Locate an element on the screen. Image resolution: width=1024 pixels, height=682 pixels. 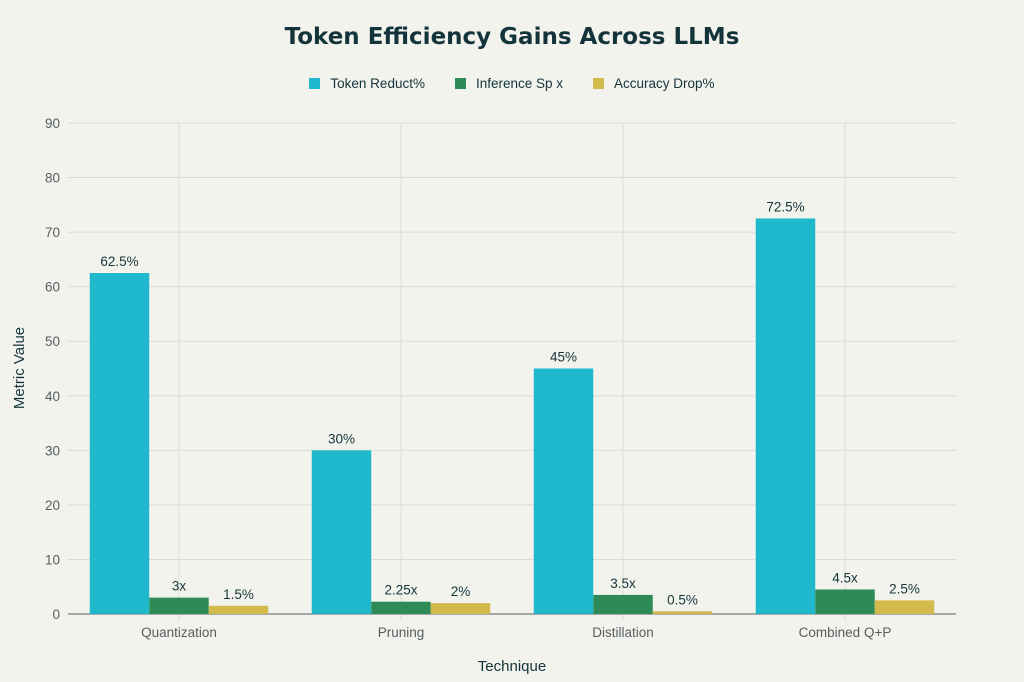
data-label: 4.5x is located at coordinates (845, 577).